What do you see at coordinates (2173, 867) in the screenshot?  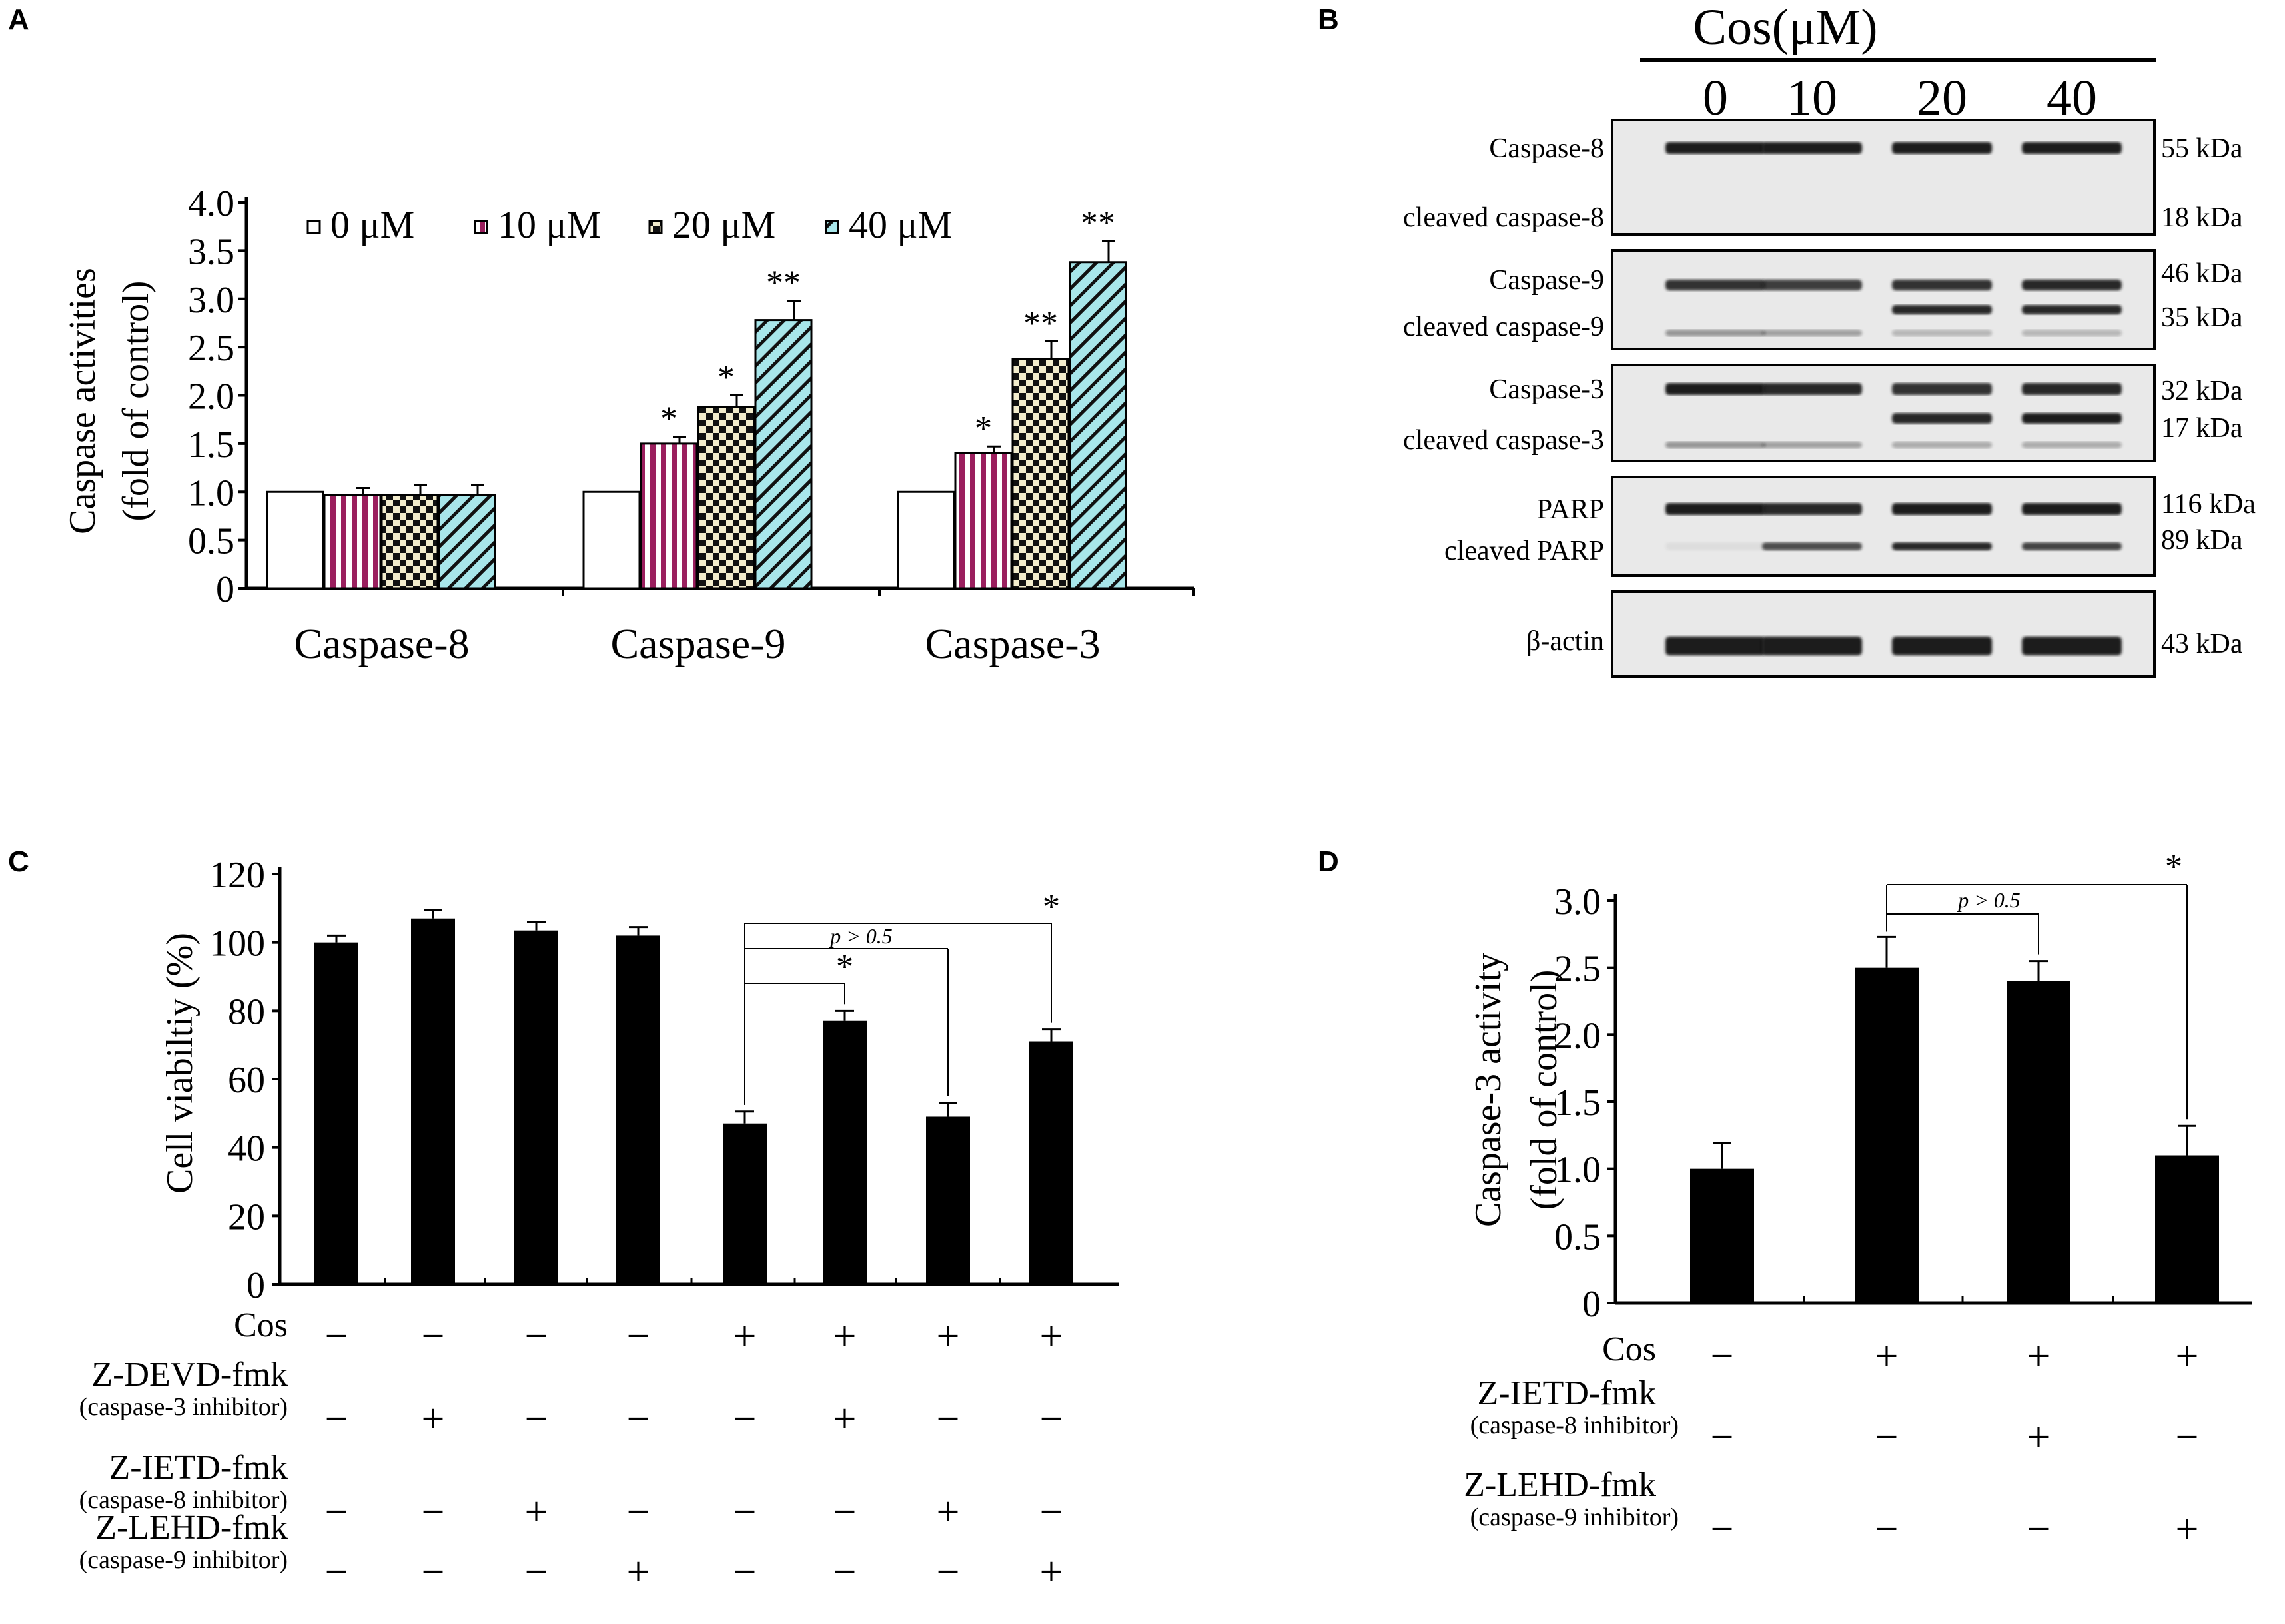 I see `panel-d-annotation-text: *` at bounding box center [2173, 867].